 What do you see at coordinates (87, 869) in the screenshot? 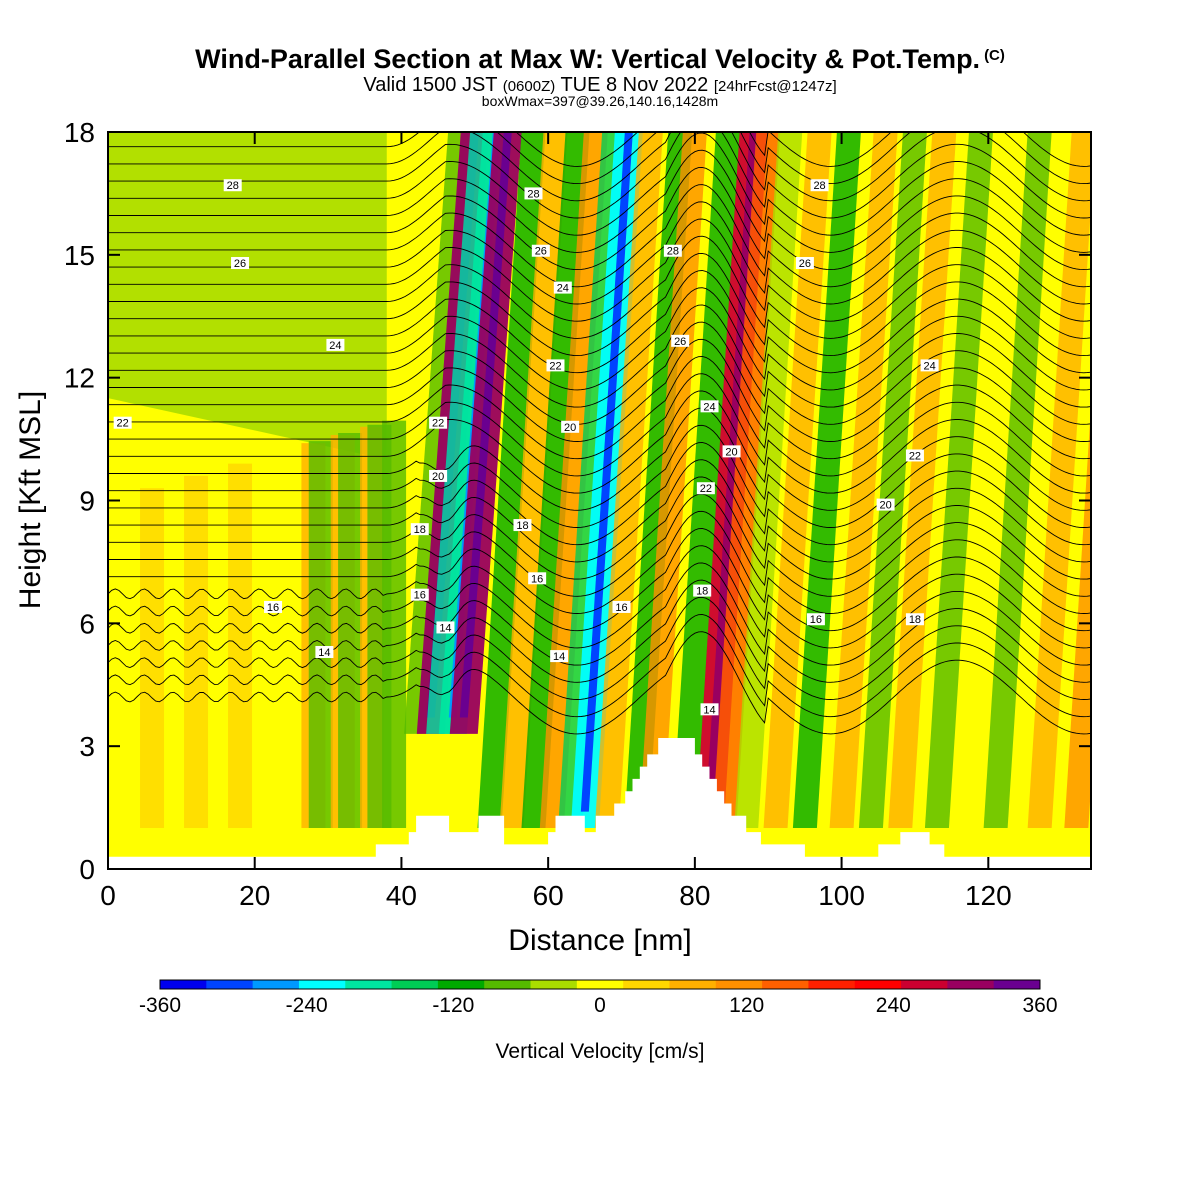
I see `y-tick-label: 0` at bounding box center [87, 869].